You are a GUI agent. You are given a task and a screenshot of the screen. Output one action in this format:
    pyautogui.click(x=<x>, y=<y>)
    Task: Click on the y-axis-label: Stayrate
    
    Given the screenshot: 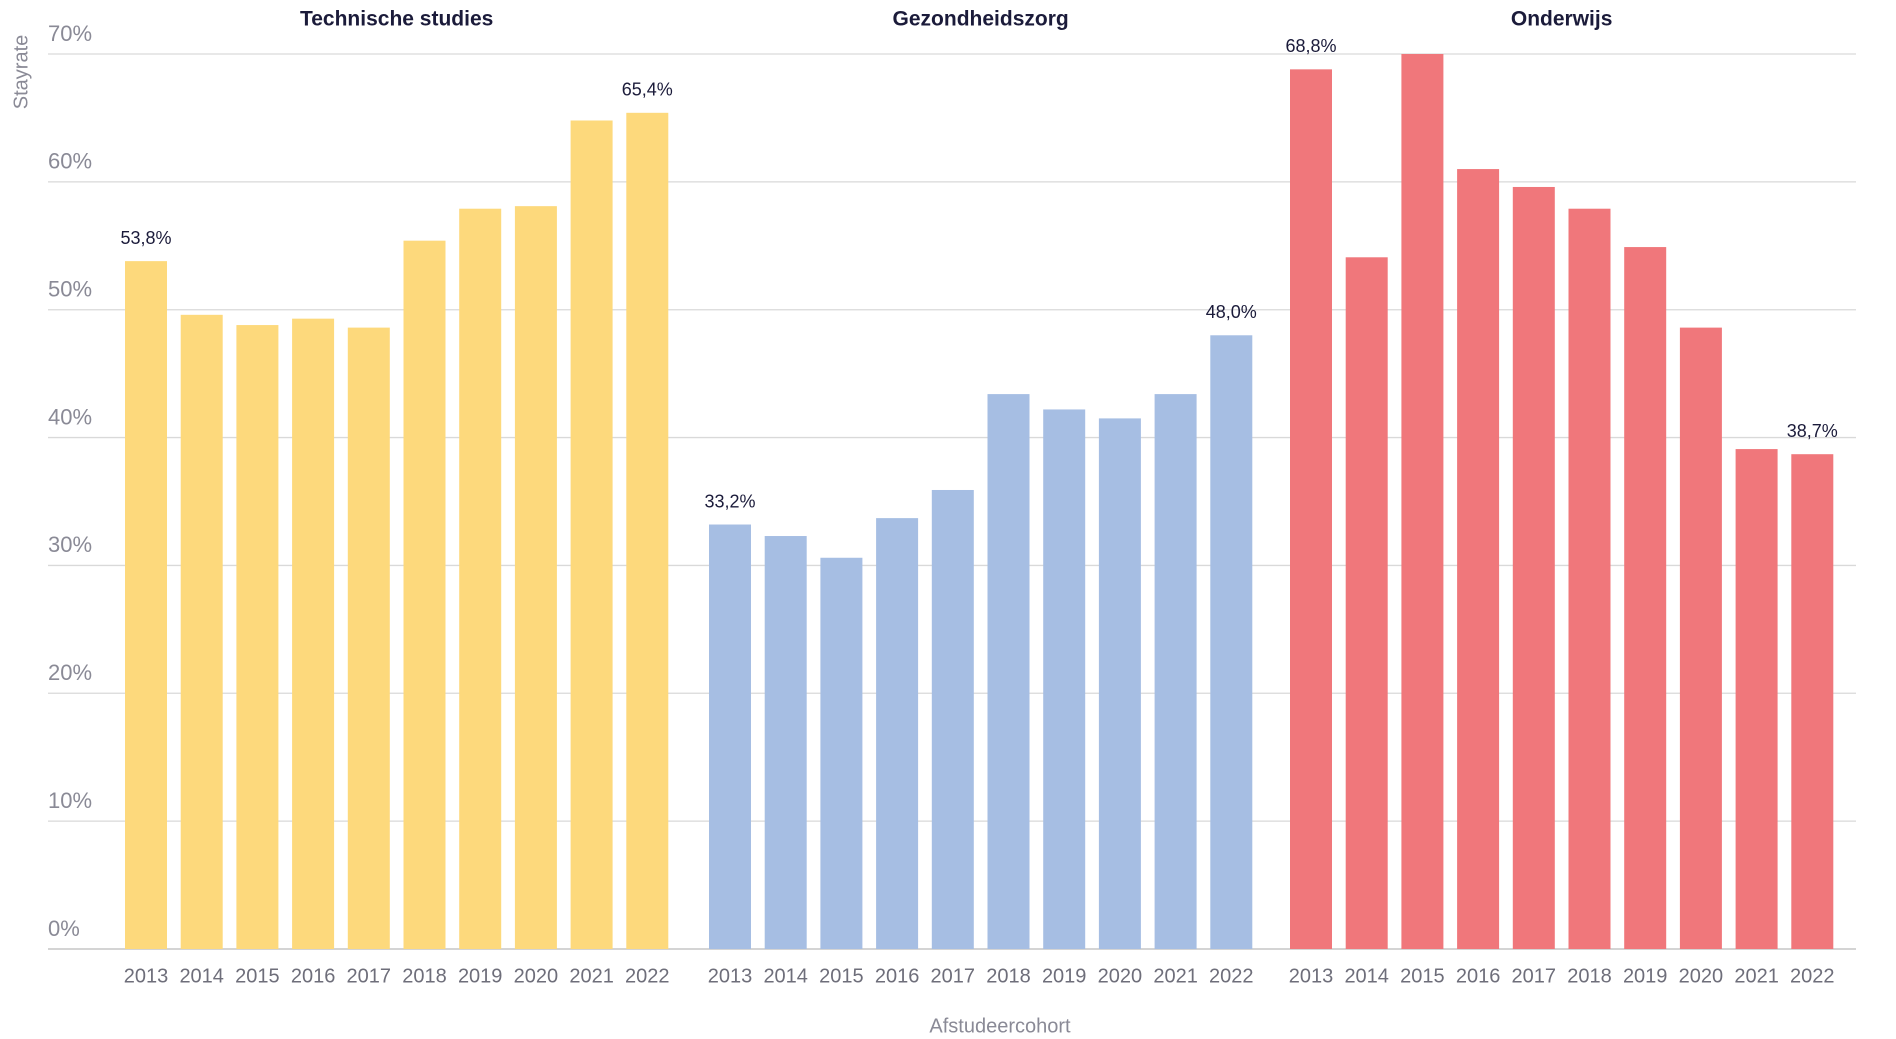 What is the action you would take?
    pyautogui.click(x=21, y=72)
    